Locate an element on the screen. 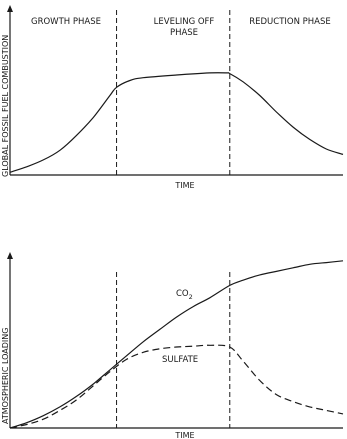 The height and width of the screenshot is (439, 347). phase-label-reduction: REDUCTION PHASE is located at coordinates (290, 22).